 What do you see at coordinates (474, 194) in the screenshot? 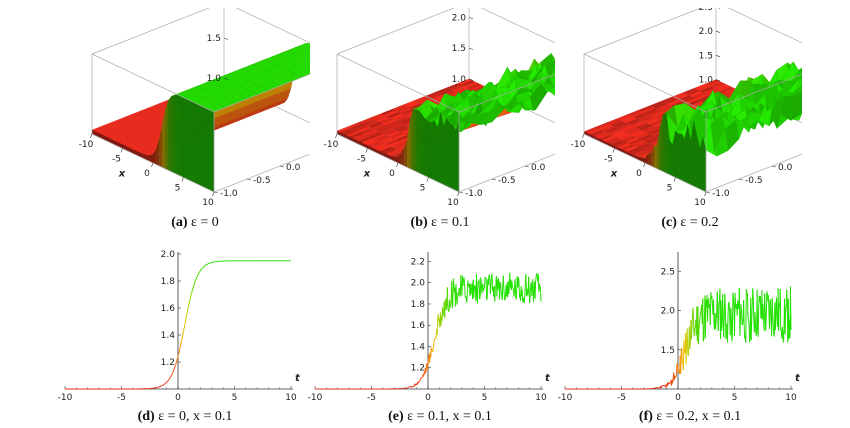
I see `t-tick-label: -1.0` at bounding box center [474, 194].